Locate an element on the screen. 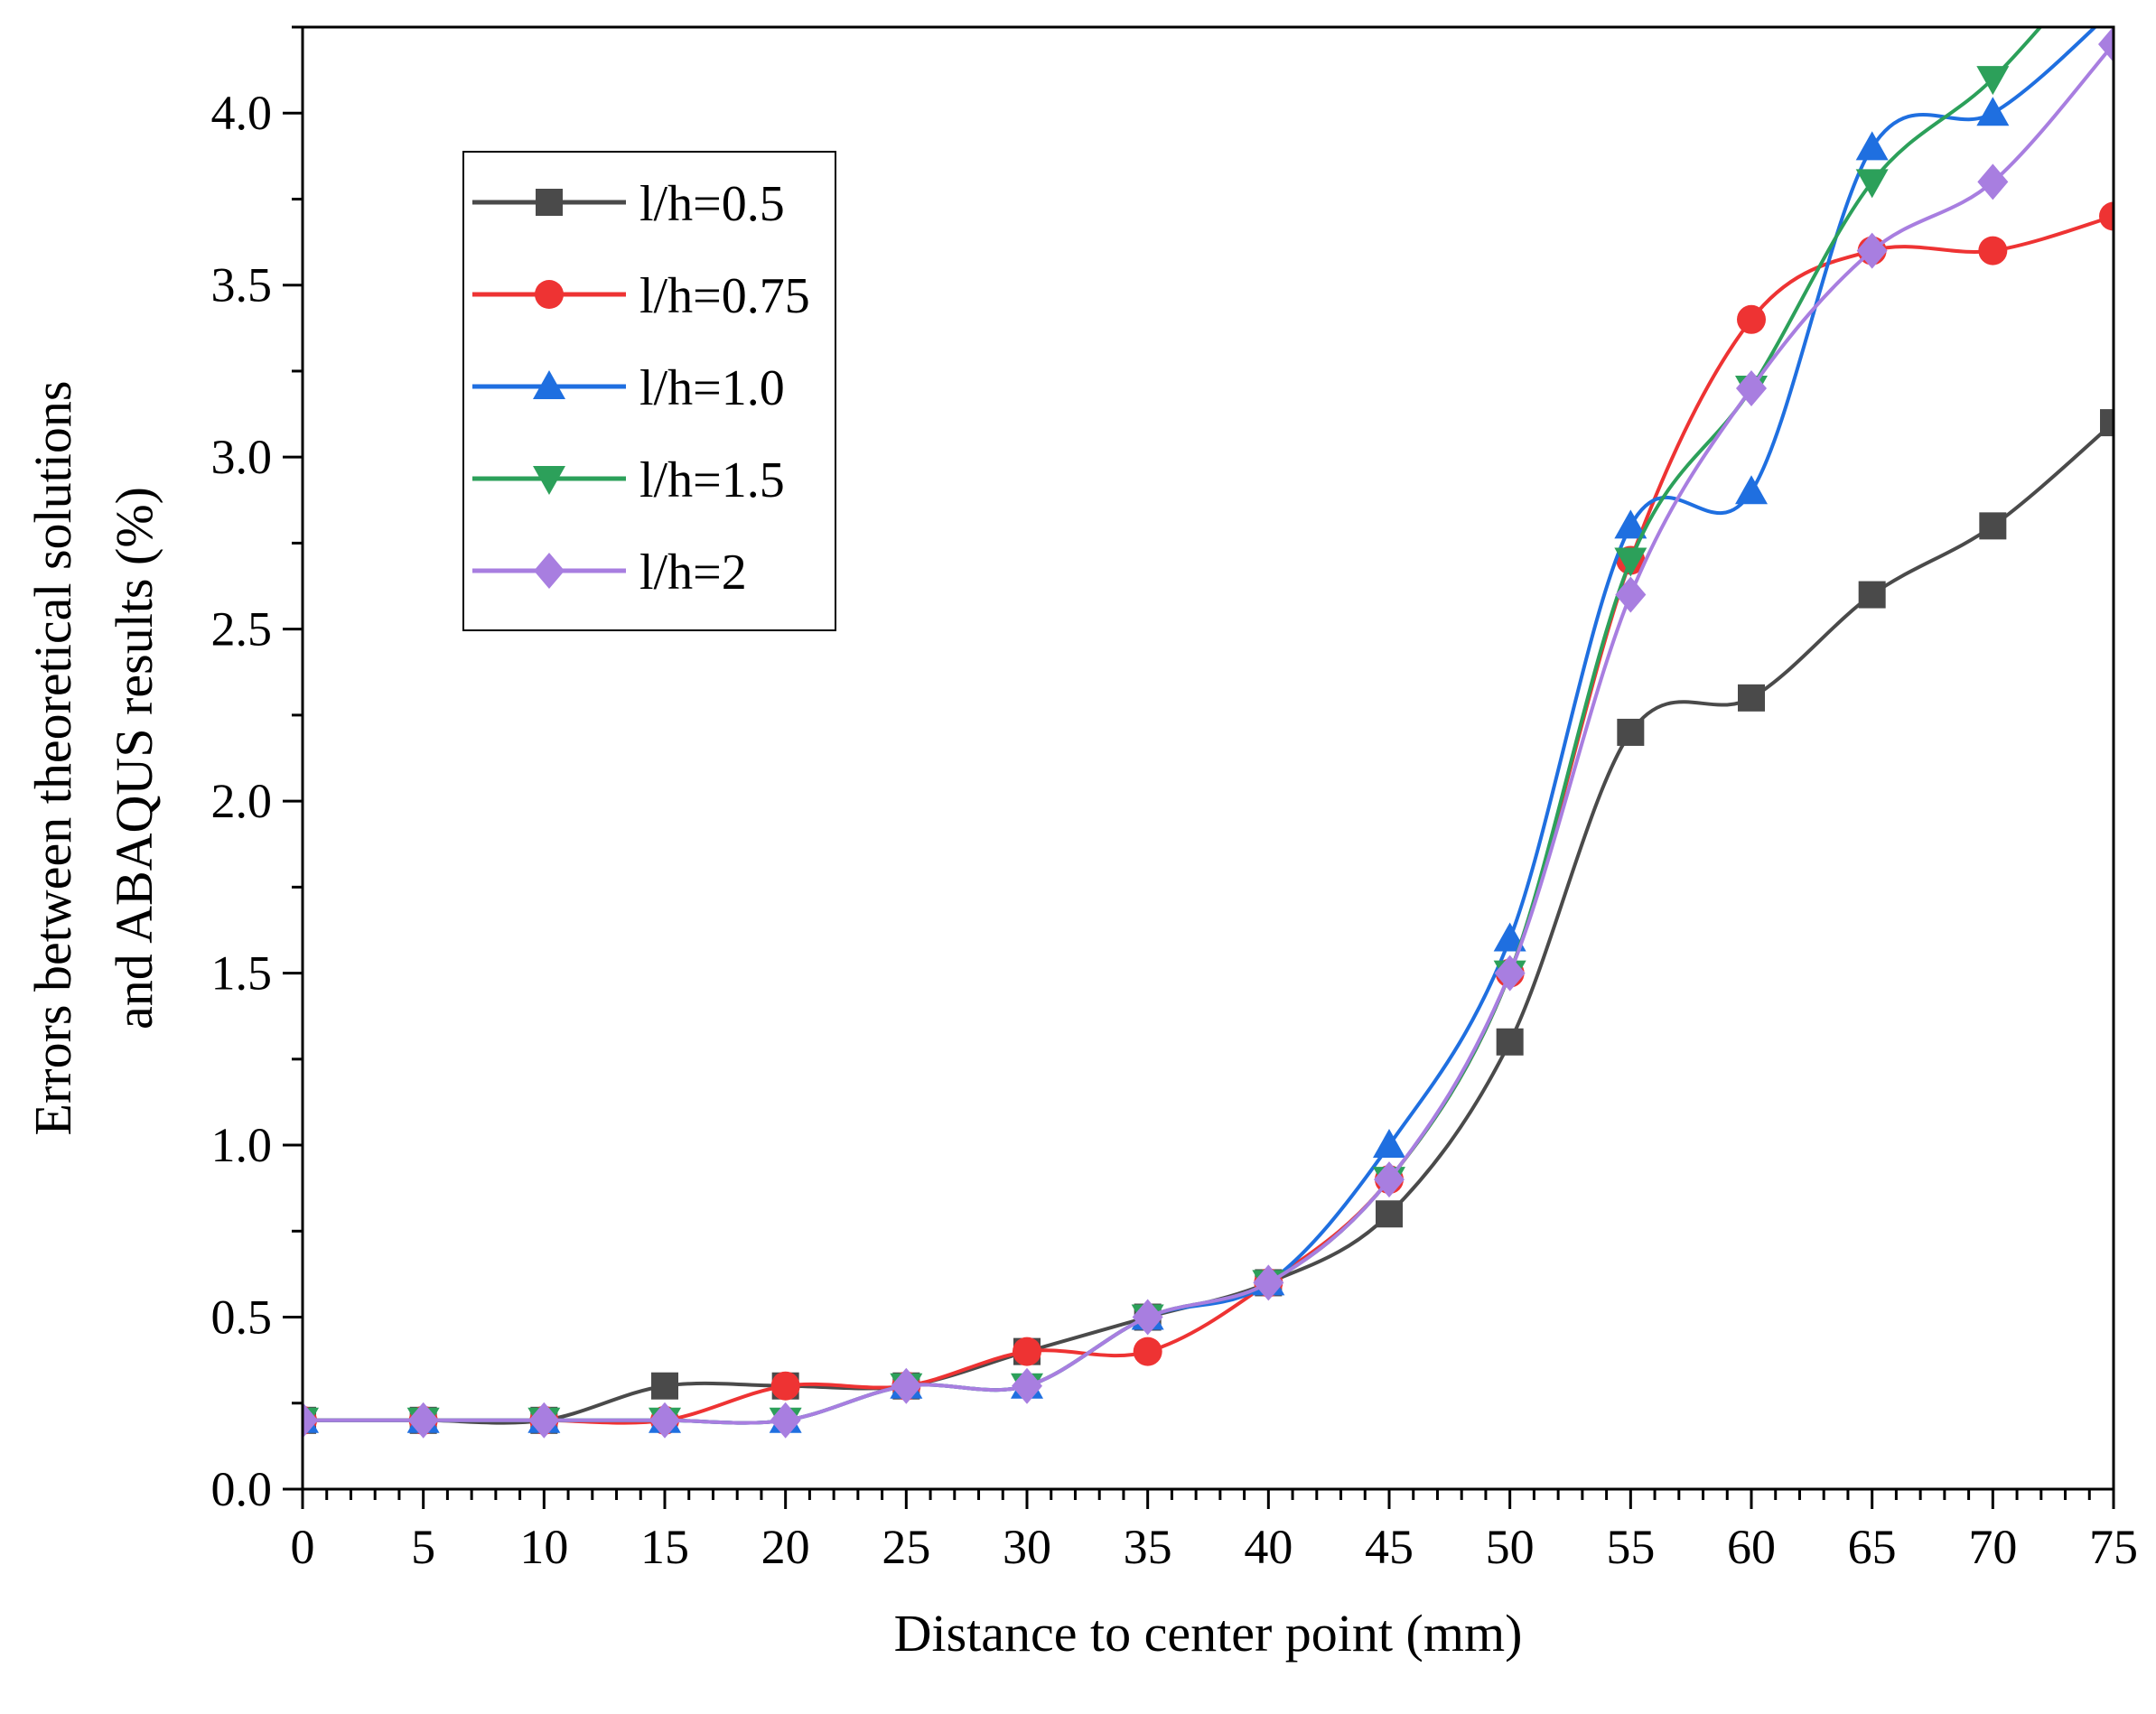 This screenshot has width=2156, height=1714. legend-box is located at coordinates (649, 391).